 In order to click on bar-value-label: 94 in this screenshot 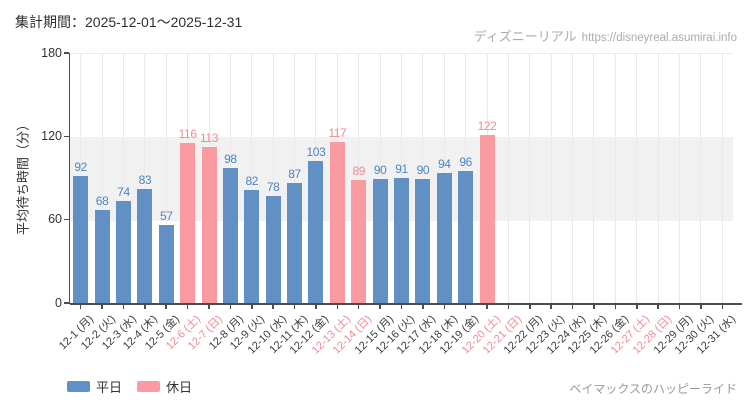, I will do `click(444, 164)`.